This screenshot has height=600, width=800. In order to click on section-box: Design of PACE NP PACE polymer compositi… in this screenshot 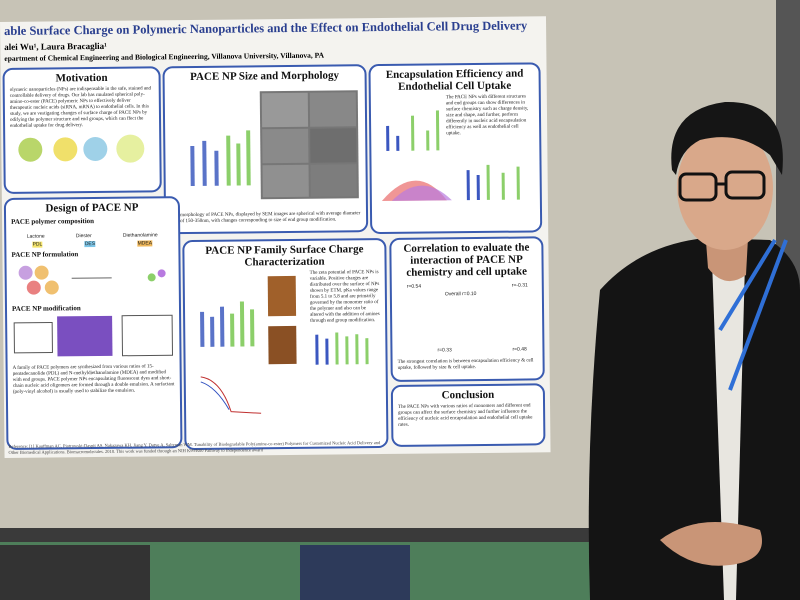, I will do `click(93, 323)`.